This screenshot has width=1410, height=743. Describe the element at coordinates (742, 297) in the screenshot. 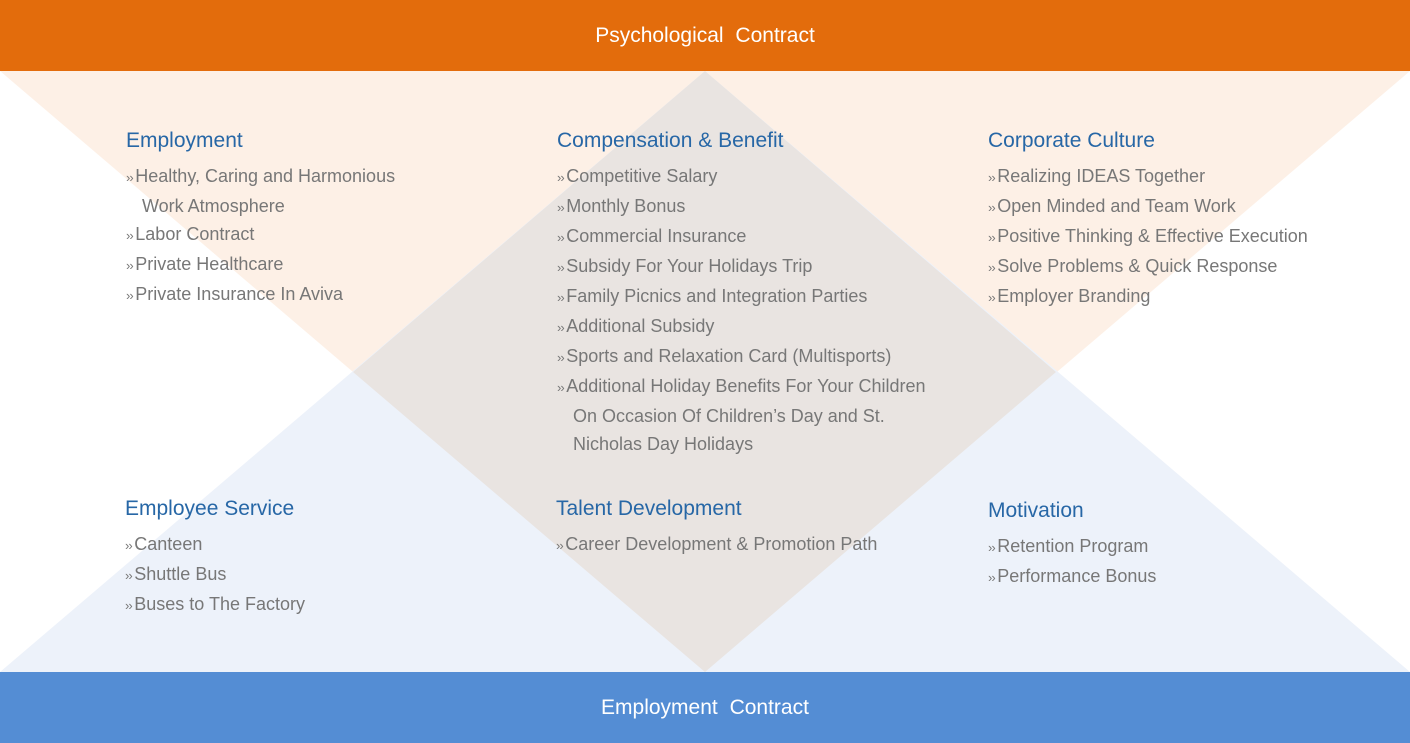

I see `list-item: Family Picnics and Integration Parties` at that location.